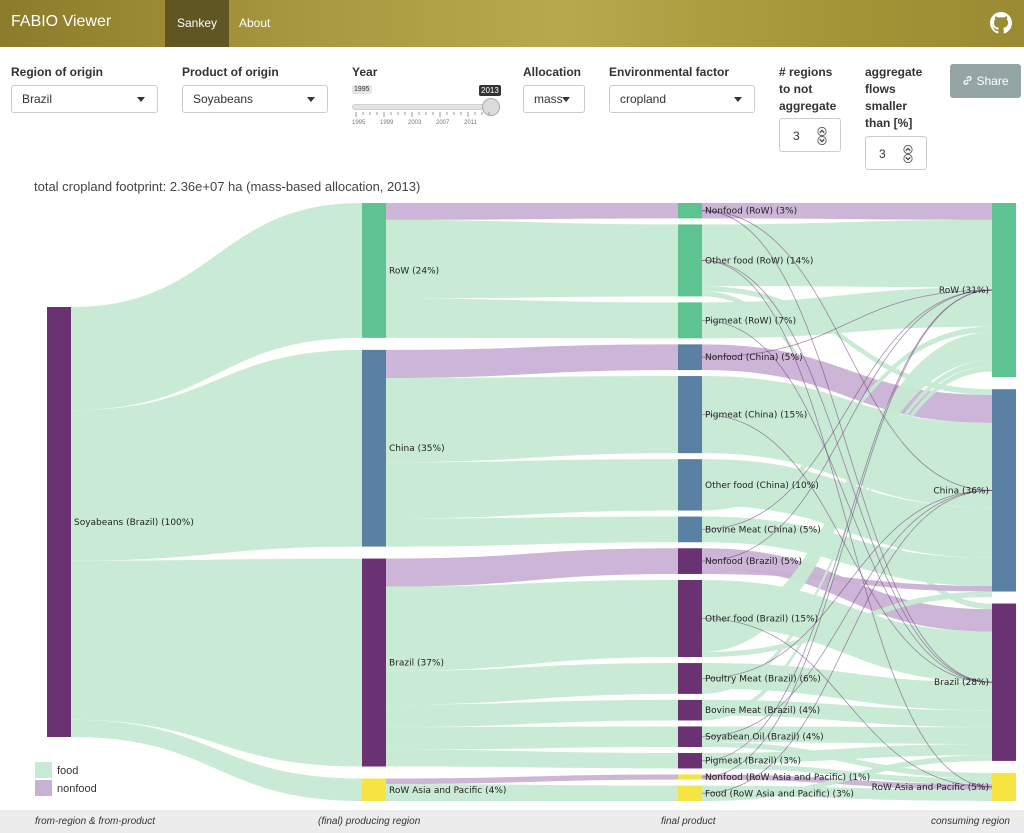 Image resolution: width=1024 pixels, height=833 pixels. What do you see at coordinates (968, 80) in the screenshot?
I see `link-icon` at bounding box center [968, 80].